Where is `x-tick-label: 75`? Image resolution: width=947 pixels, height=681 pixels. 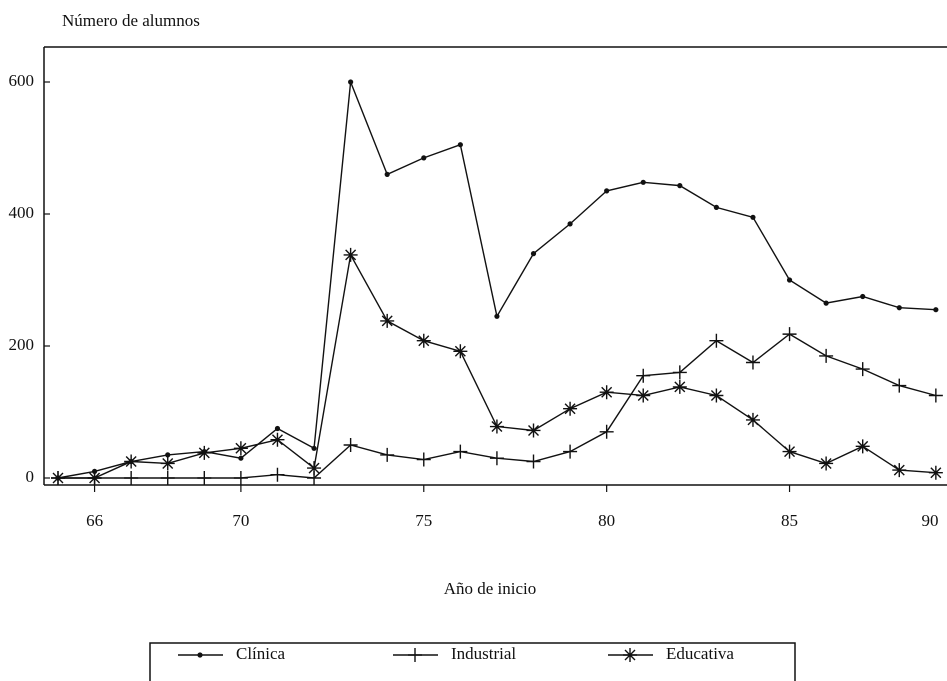
x-tick-label: 75 is located at coordinates (423, 520).